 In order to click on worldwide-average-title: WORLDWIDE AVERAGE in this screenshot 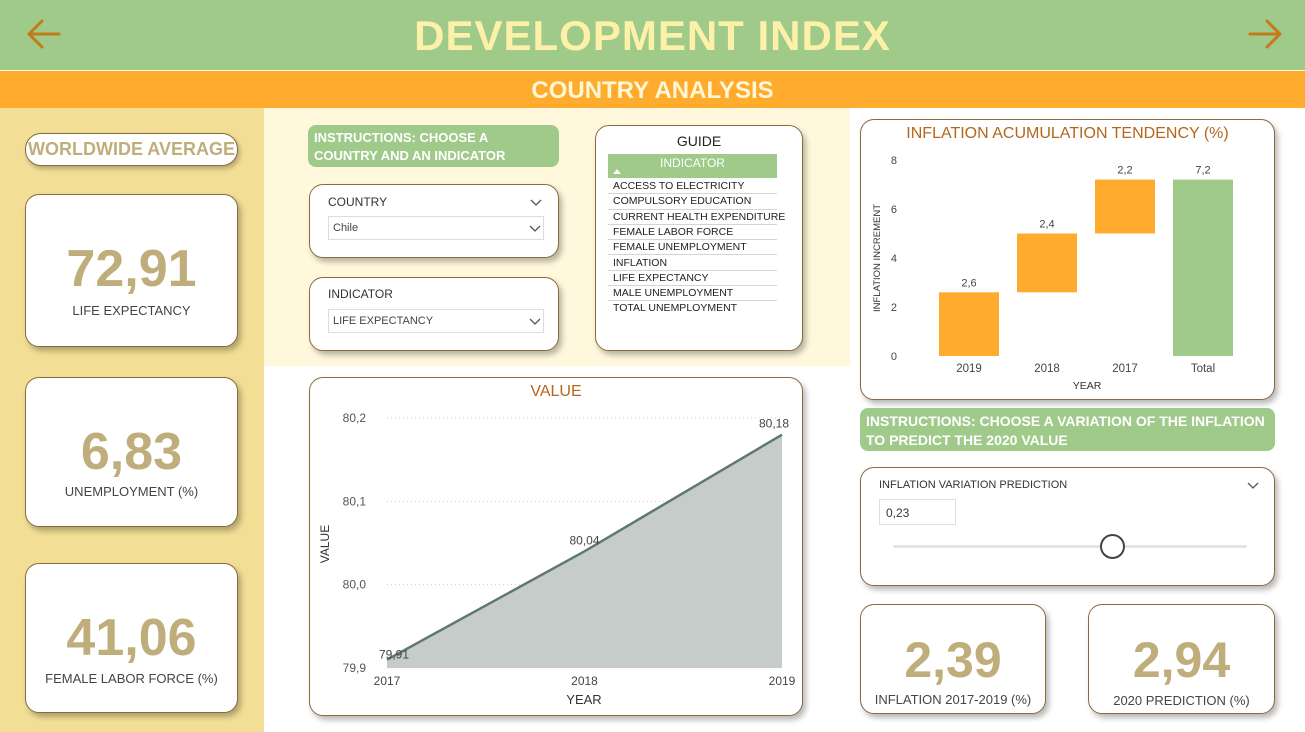, I will do `click(131, 149)`.